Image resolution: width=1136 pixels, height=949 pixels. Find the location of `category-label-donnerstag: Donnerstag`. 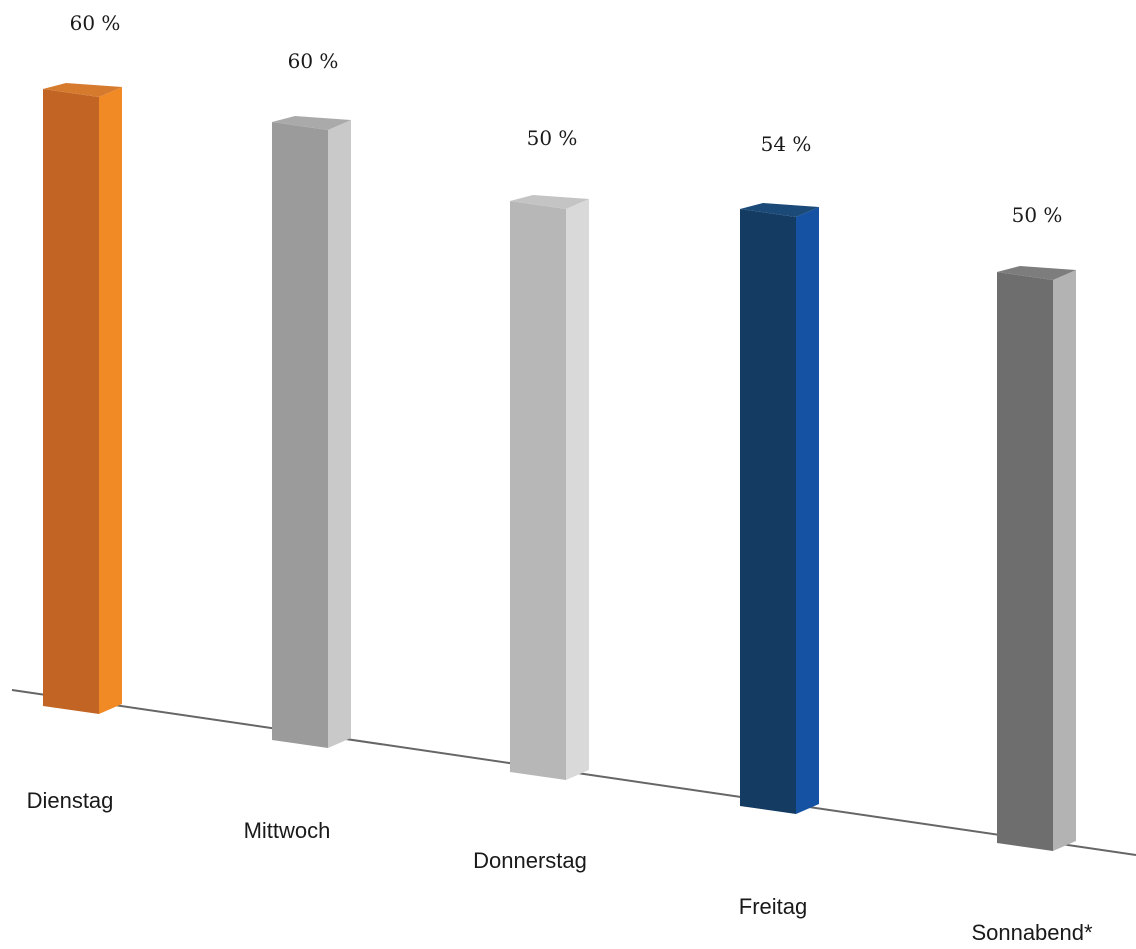

category-label-donnerstag: Donnerstag is located at coordinates (530, 860).